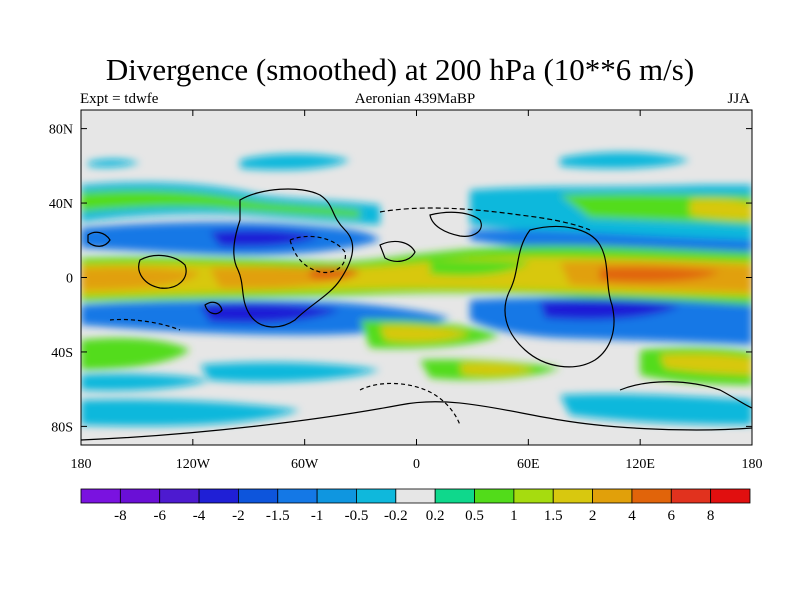 The width and height of the screenshot is (800, 600). Describe the element at coordinates (190, 413) in the screenshot. I see `field-band-polar-south` at that location.